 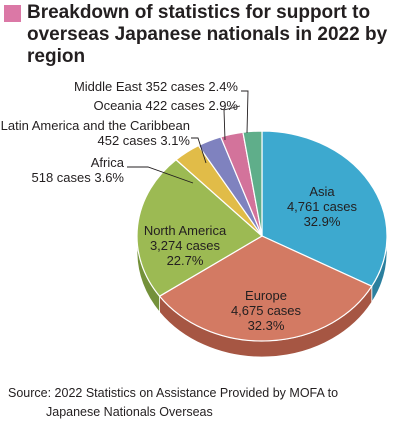 I want to click on label-asia: Asia 4,761 cases 32.9%, so click(x=322, y=206).